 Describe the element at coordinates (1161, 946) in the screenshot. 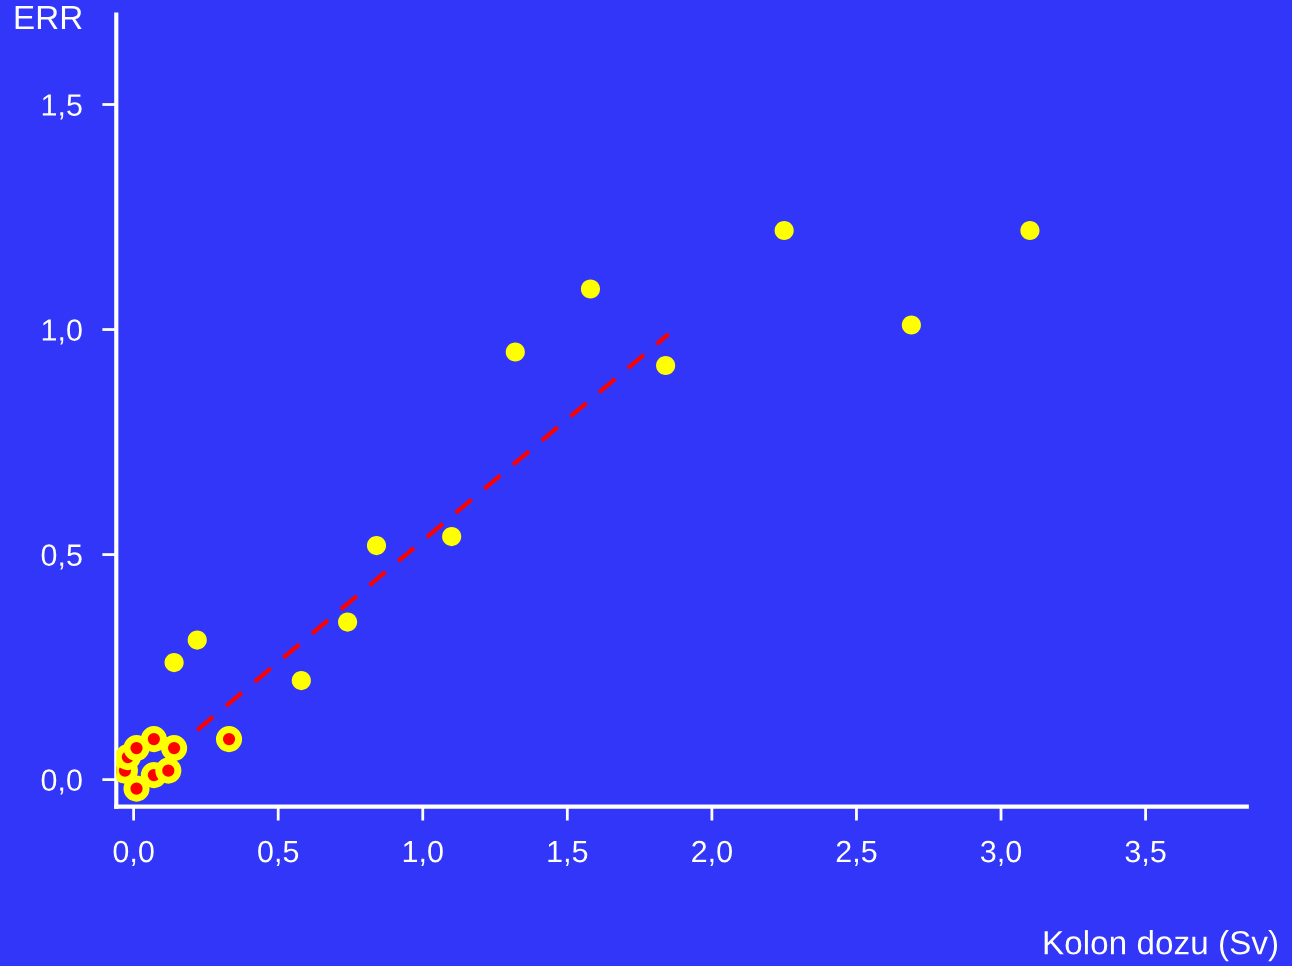

I see `x-axis-title: Kolon dozu (Sv)` at that location.